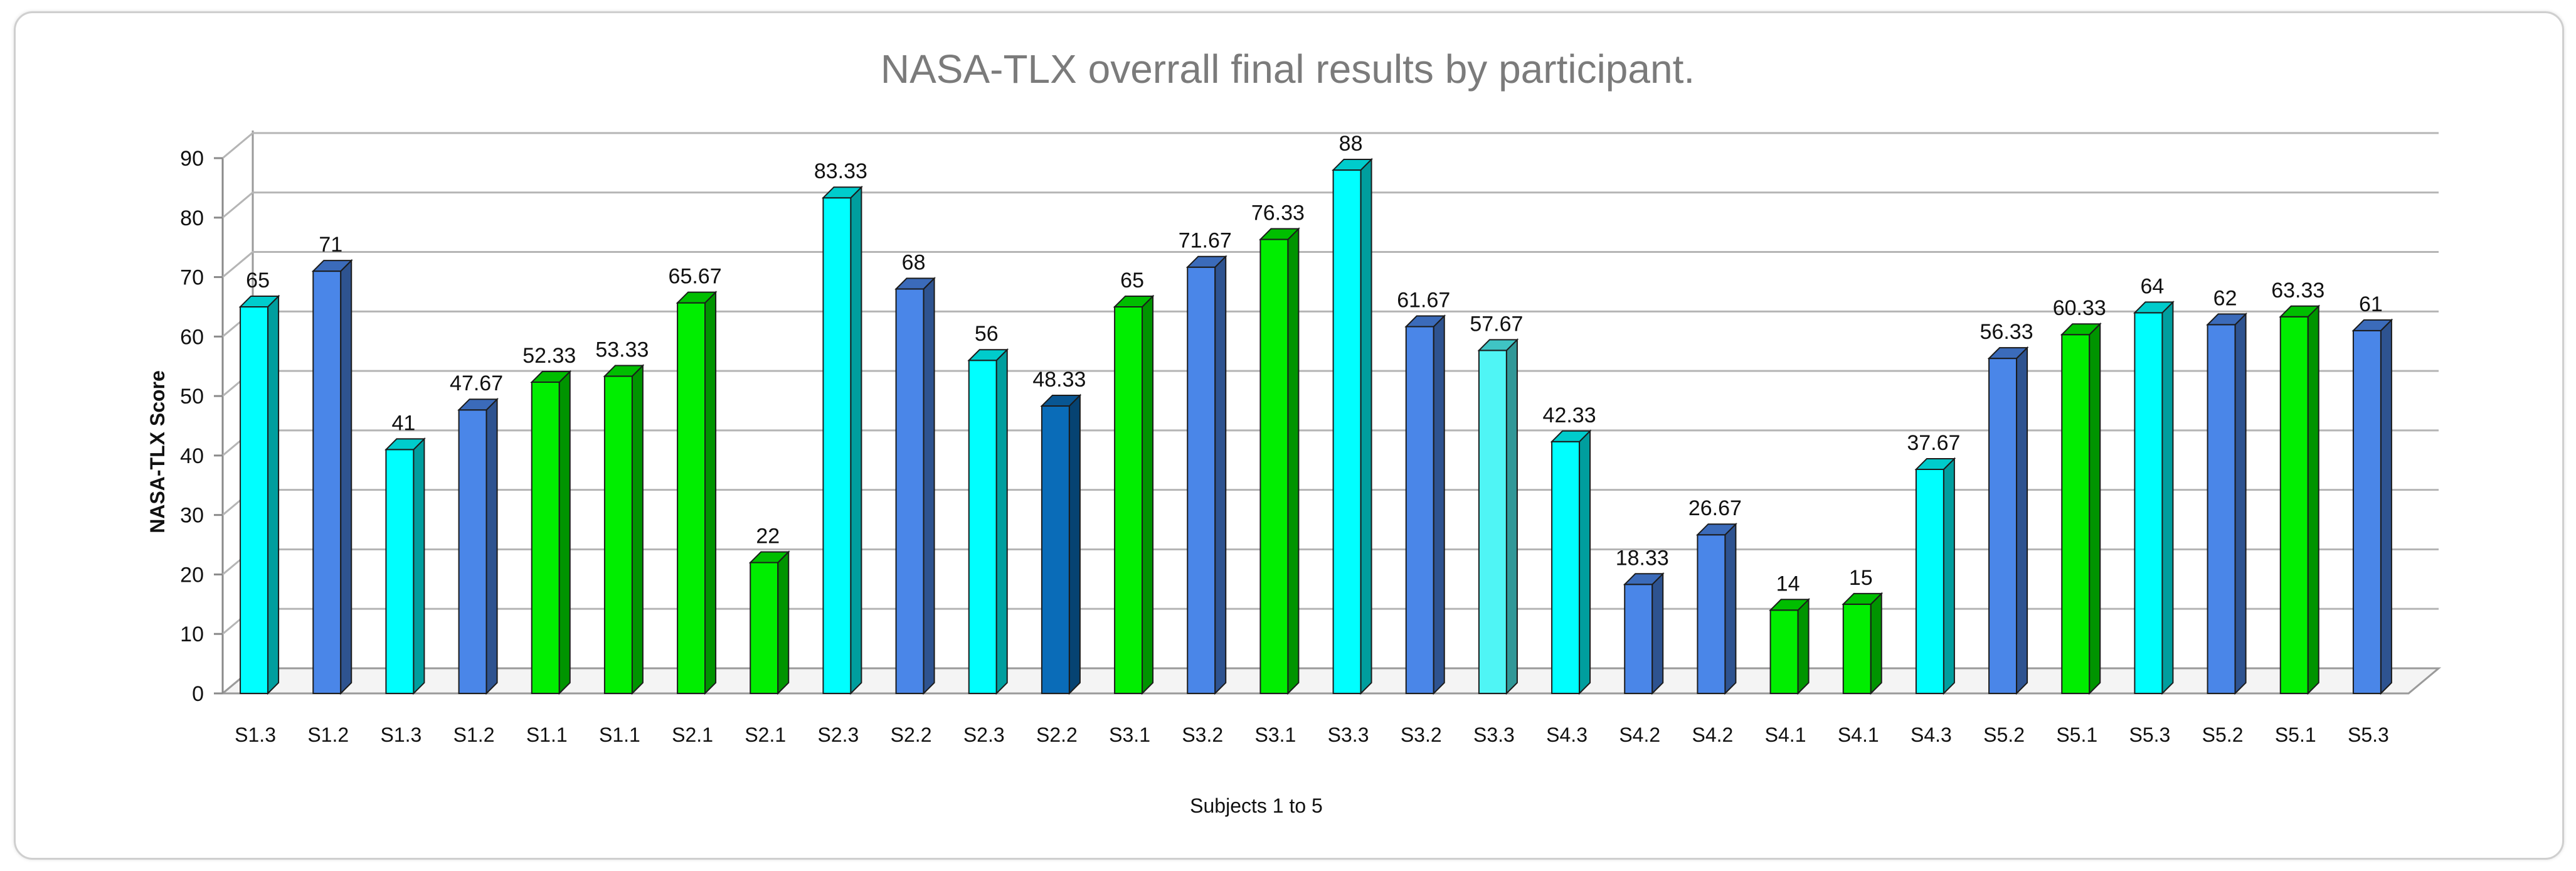 This screenshot has width=2576, height=871. I want to click on bar-11: 56, so click(988, 508).